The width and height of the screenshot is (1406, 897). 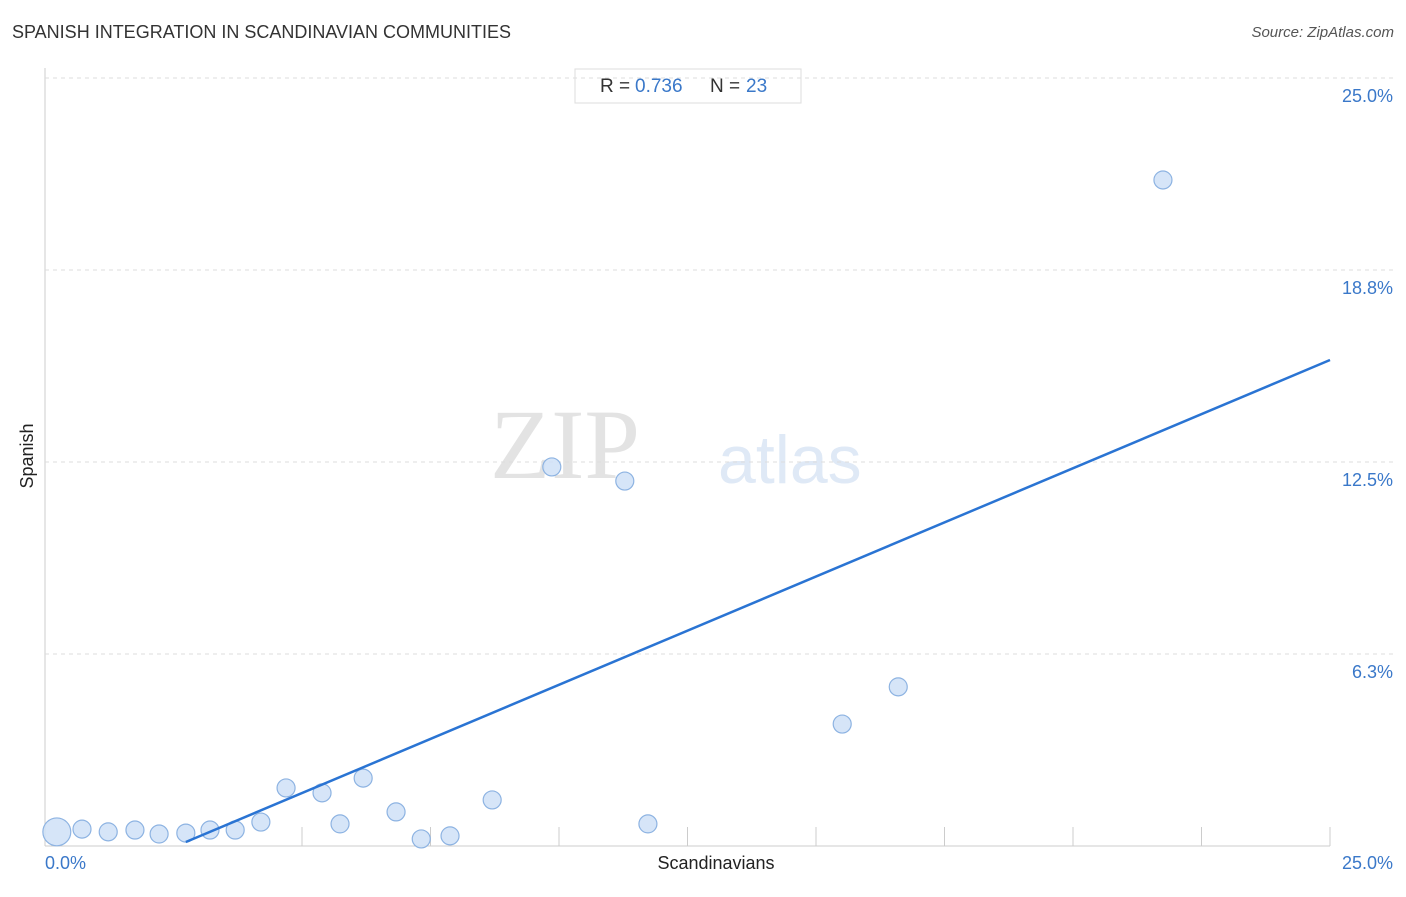 What do you see at coordinates (1367, 863) in the screenshot?
I see `x-tick-label: 25.0%` at bounding box center [1367, 863].